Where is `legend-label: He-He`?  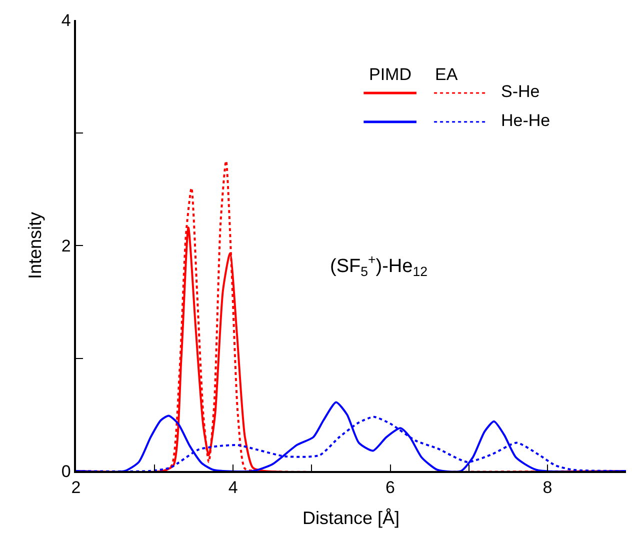 legend-label: He-He is located at coordinates (525, 120).